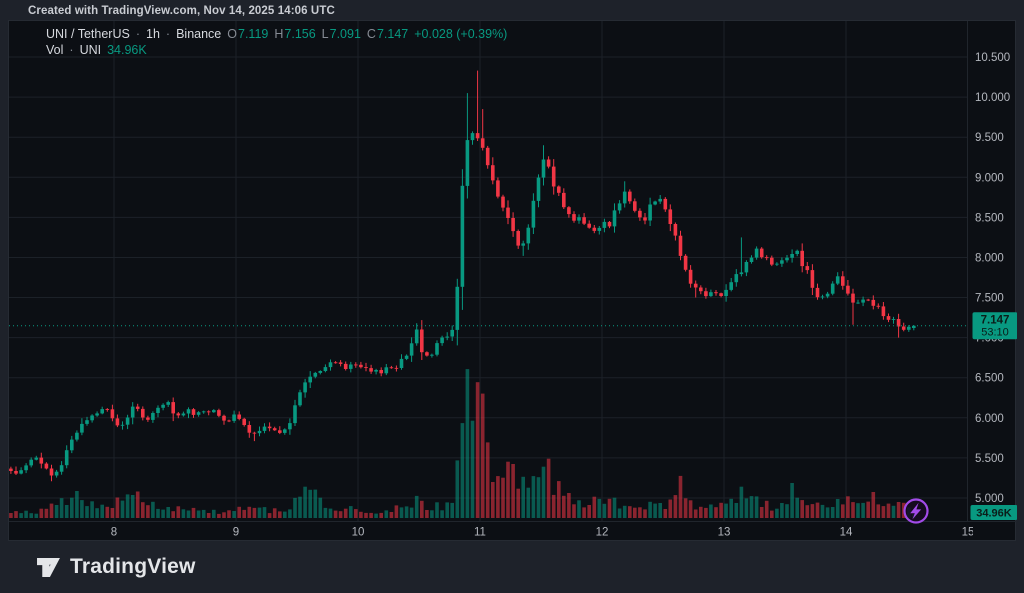 The width and height of the screenshot is (1024, 593). I want to click on footer: TradingView, so click(512, 567).